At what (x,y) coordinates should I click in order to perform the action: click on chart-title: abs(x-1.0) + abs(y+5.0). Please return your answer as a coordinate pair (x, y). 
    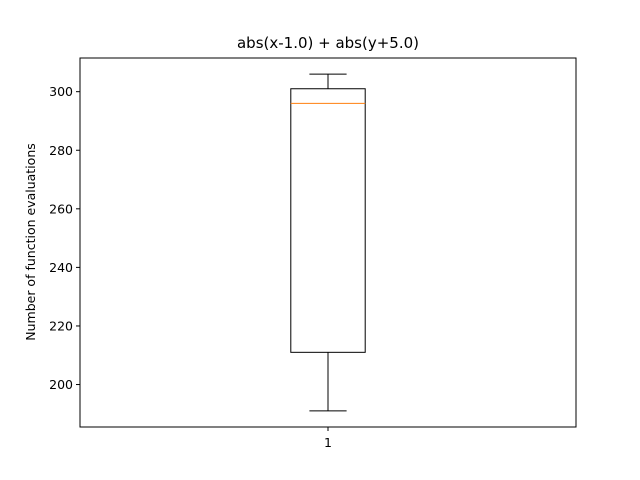
    Looking at the image, I should click on (328, 43).